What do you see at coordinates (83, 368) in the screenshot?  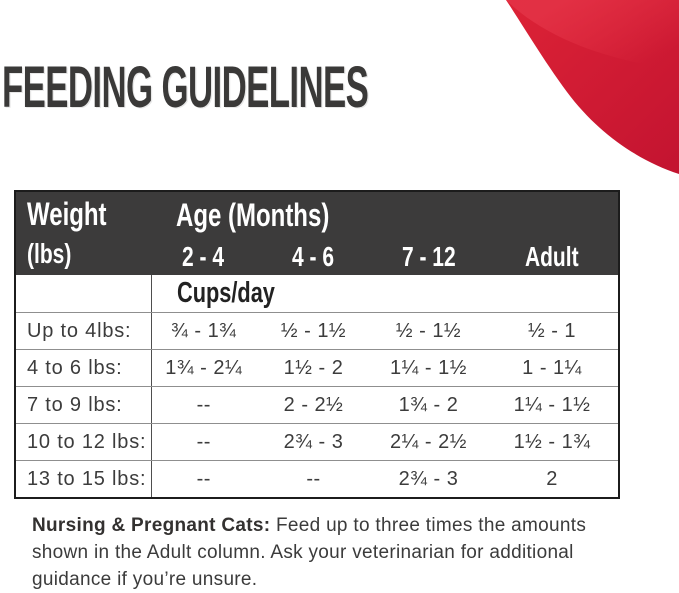 I see `weight-range-label: 4 to 6 lbs:` at bounding box center [83, 368].